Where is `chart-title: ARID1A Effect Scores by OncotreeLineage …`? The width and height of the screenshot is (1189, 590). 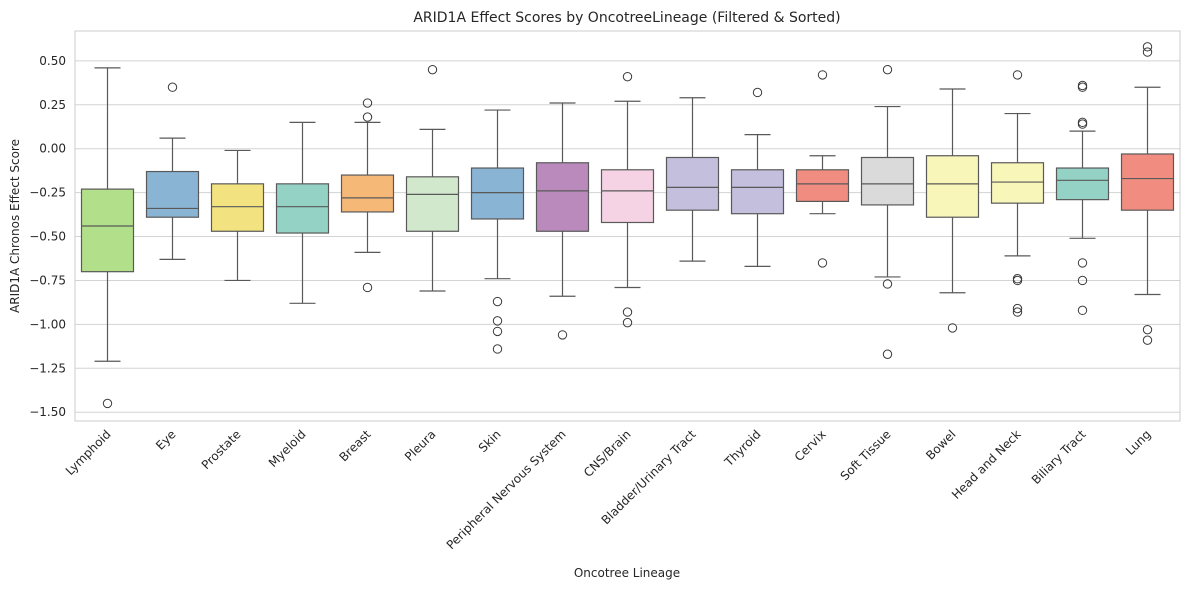
chart-title: ARID1A Effect Scores by OncotreeLineage … is located at coordinates (626, 18).